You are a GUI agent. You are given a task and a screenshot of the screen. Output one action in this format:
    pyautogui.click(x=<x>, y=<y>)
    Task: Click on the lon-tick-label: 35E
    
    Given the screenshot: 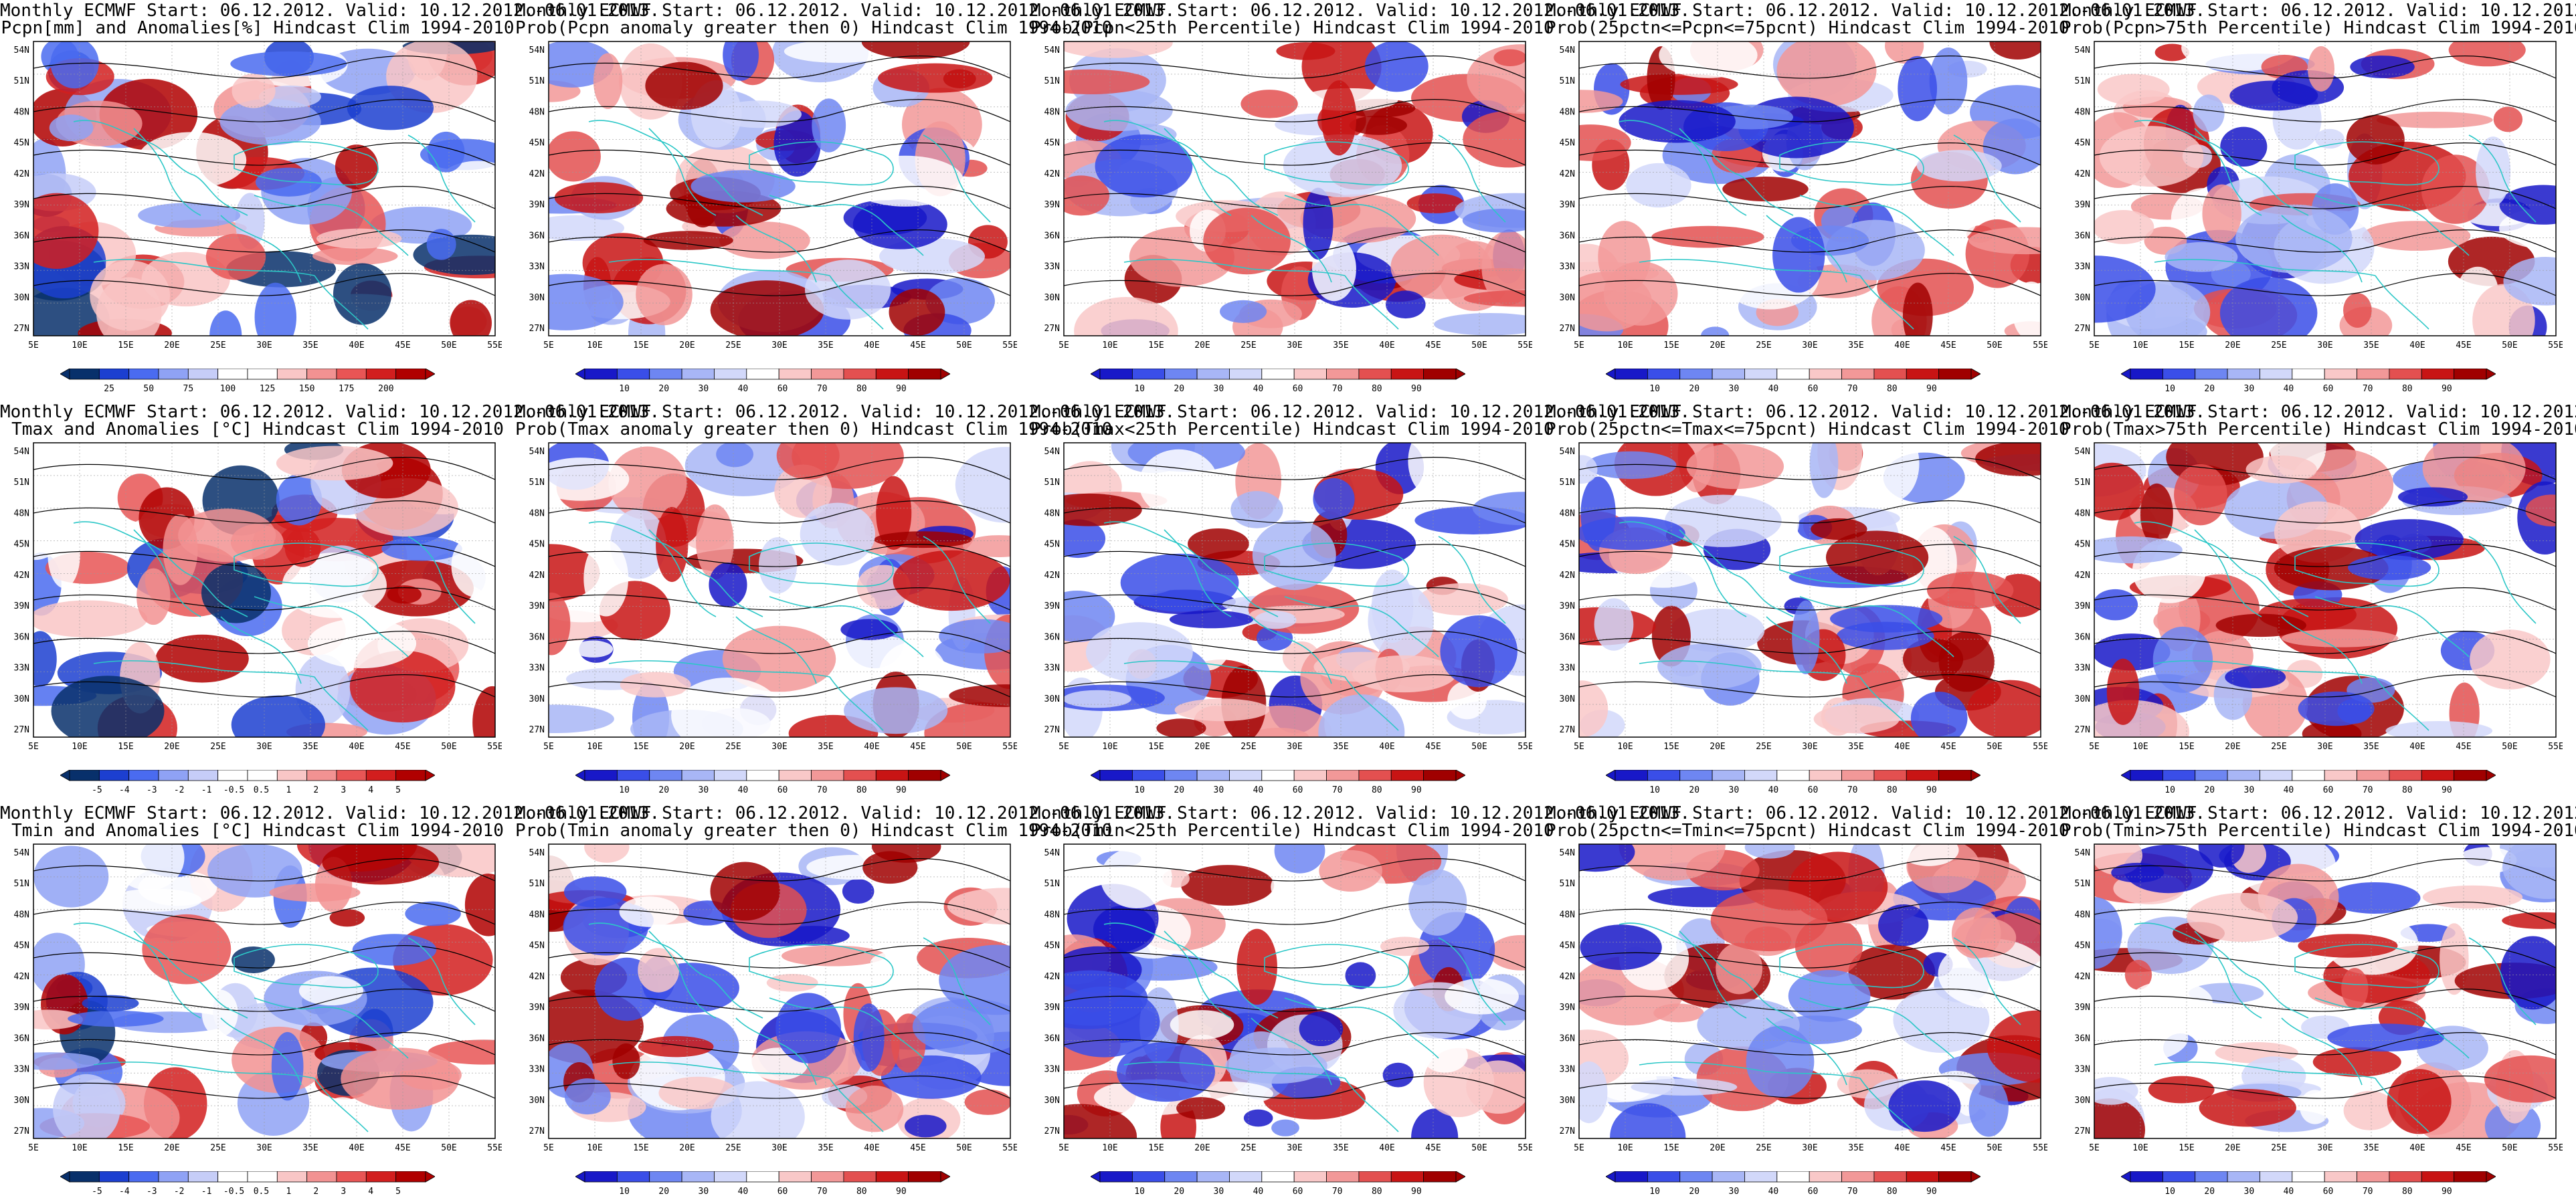 What is the action you would take?
    pyautogui.click(x=825, y=1148)
    